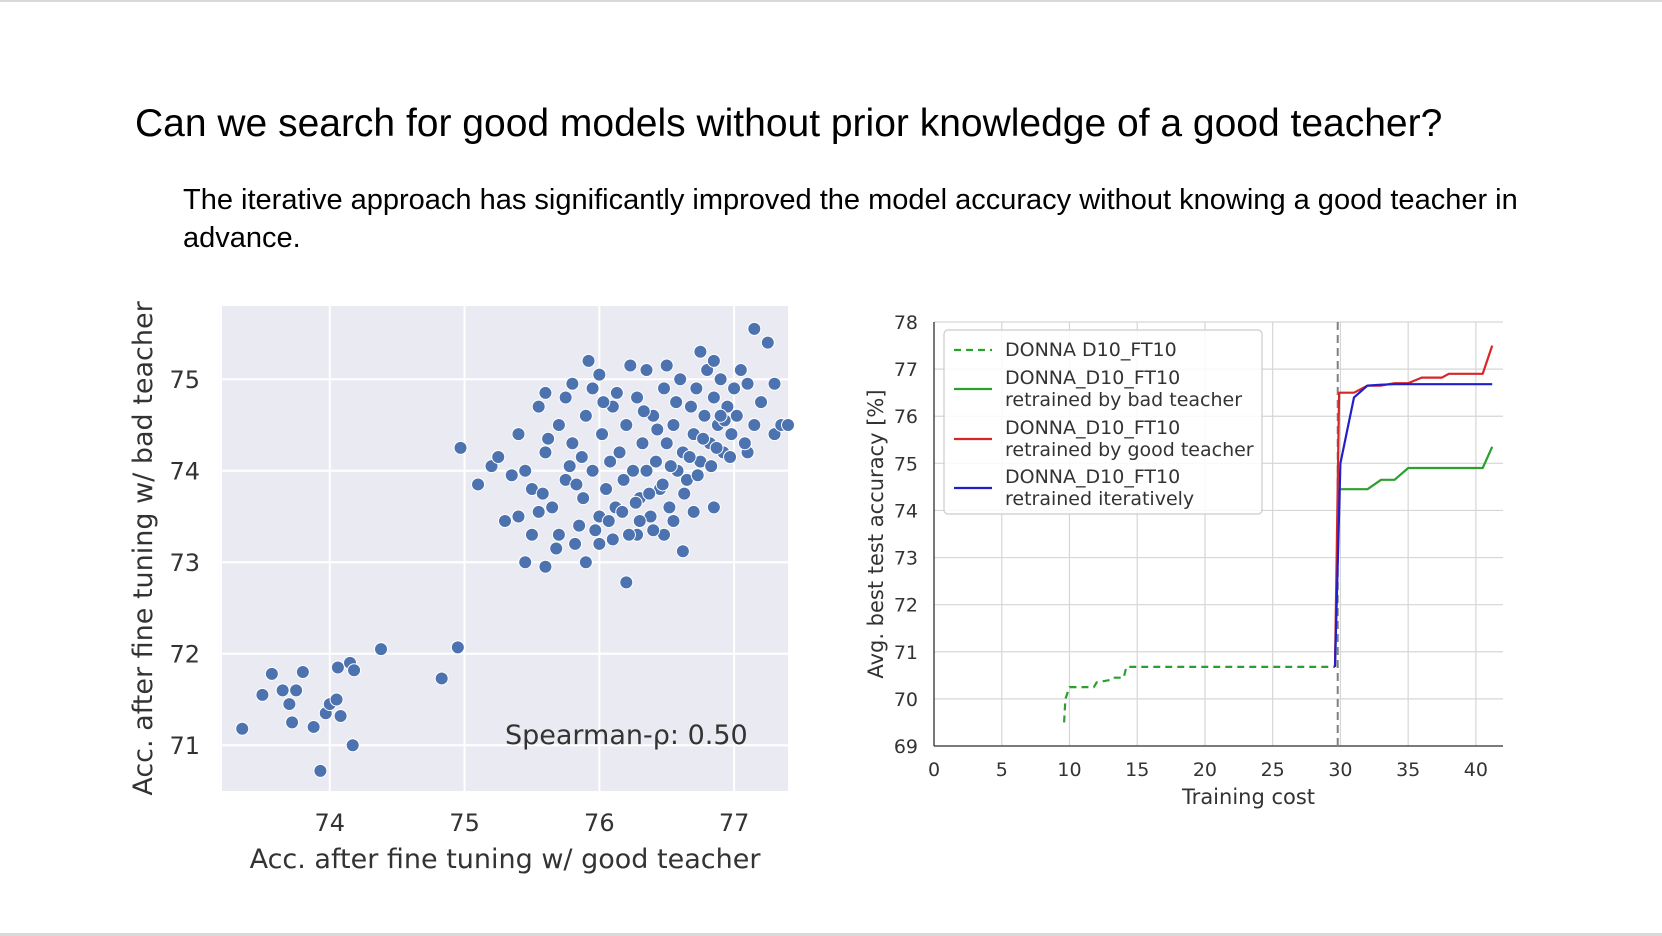 Image resolution: width=1662 pixels, height=936 pixels. Describe the element at coordinates (184, 746) in the screenshot. I see `scatter-y-tick-label: 71` at that location.